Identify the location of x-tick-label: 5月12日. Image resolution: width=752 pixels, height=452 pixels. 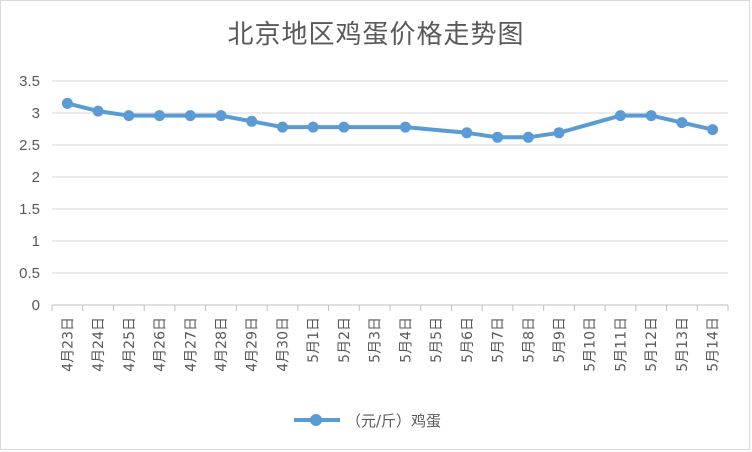
(652, 344).